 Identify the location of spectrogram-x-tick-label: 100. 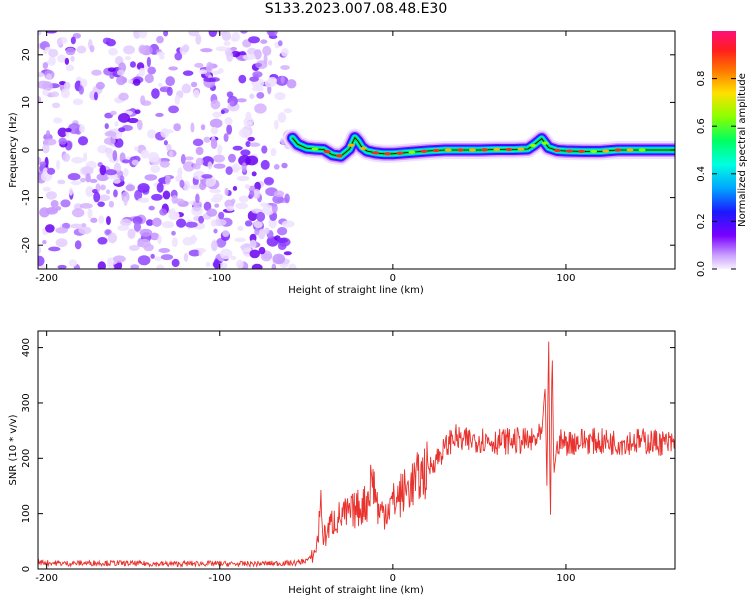
(565, 278).